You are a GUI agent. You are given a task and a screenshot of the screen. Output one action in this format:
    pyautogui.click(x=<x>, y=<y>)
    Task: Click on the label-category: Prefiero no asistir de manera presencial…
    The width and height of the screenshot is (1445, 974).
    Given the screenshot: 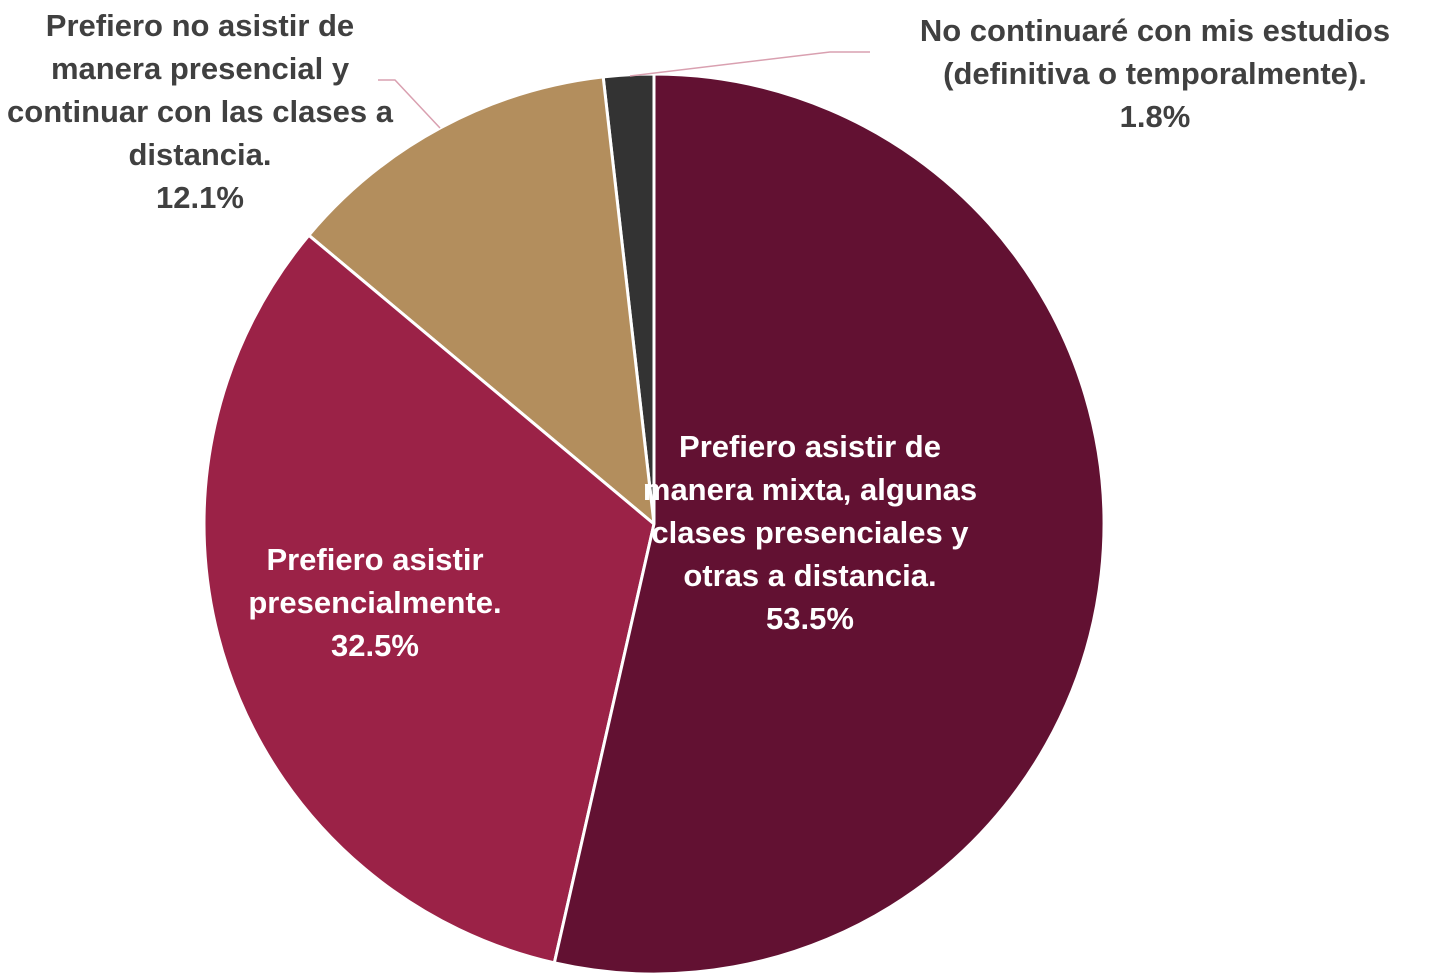 What is the action you would take?
    pyautogui.click(x=200, y=90)
    